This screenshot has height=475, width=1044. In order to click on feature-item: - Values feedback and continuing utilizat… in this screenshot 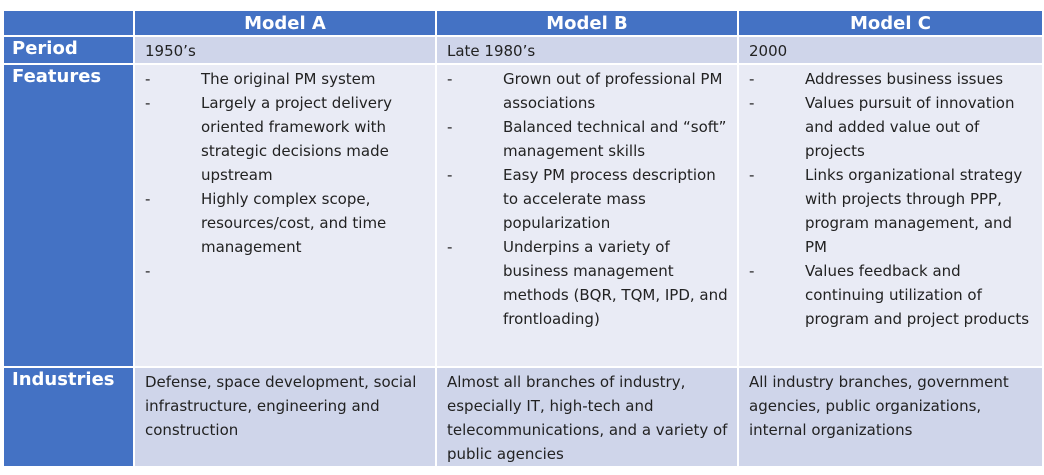, I will do `click(891, 295)`.